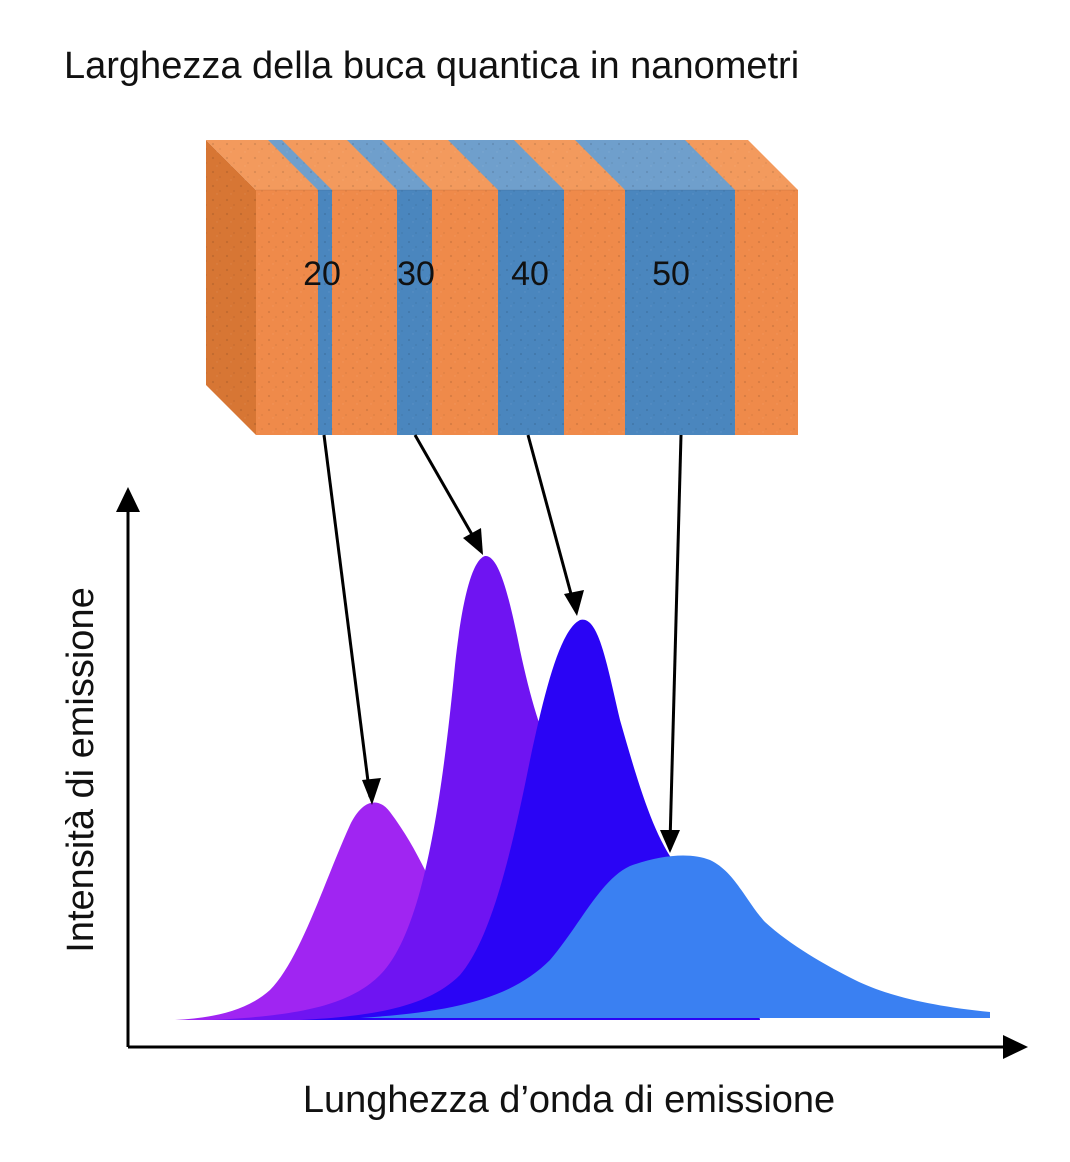 The image size is (1070, 1162). I want to click on x-axis-arrowhead, so click(1015, 1047).